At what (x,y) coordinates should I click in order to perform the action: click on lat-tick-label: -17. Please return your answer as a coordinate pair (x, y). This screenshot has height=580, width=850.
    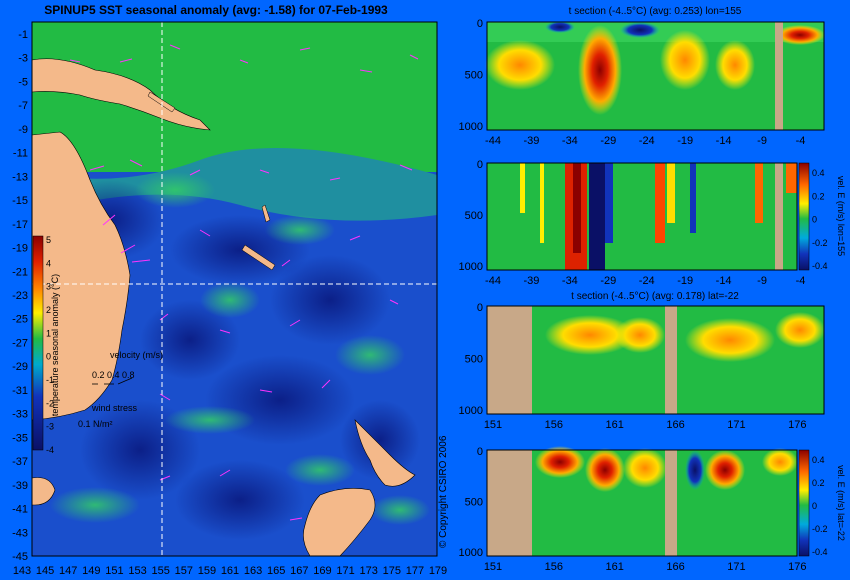
    Looking at the image, I should click on (20, 225).